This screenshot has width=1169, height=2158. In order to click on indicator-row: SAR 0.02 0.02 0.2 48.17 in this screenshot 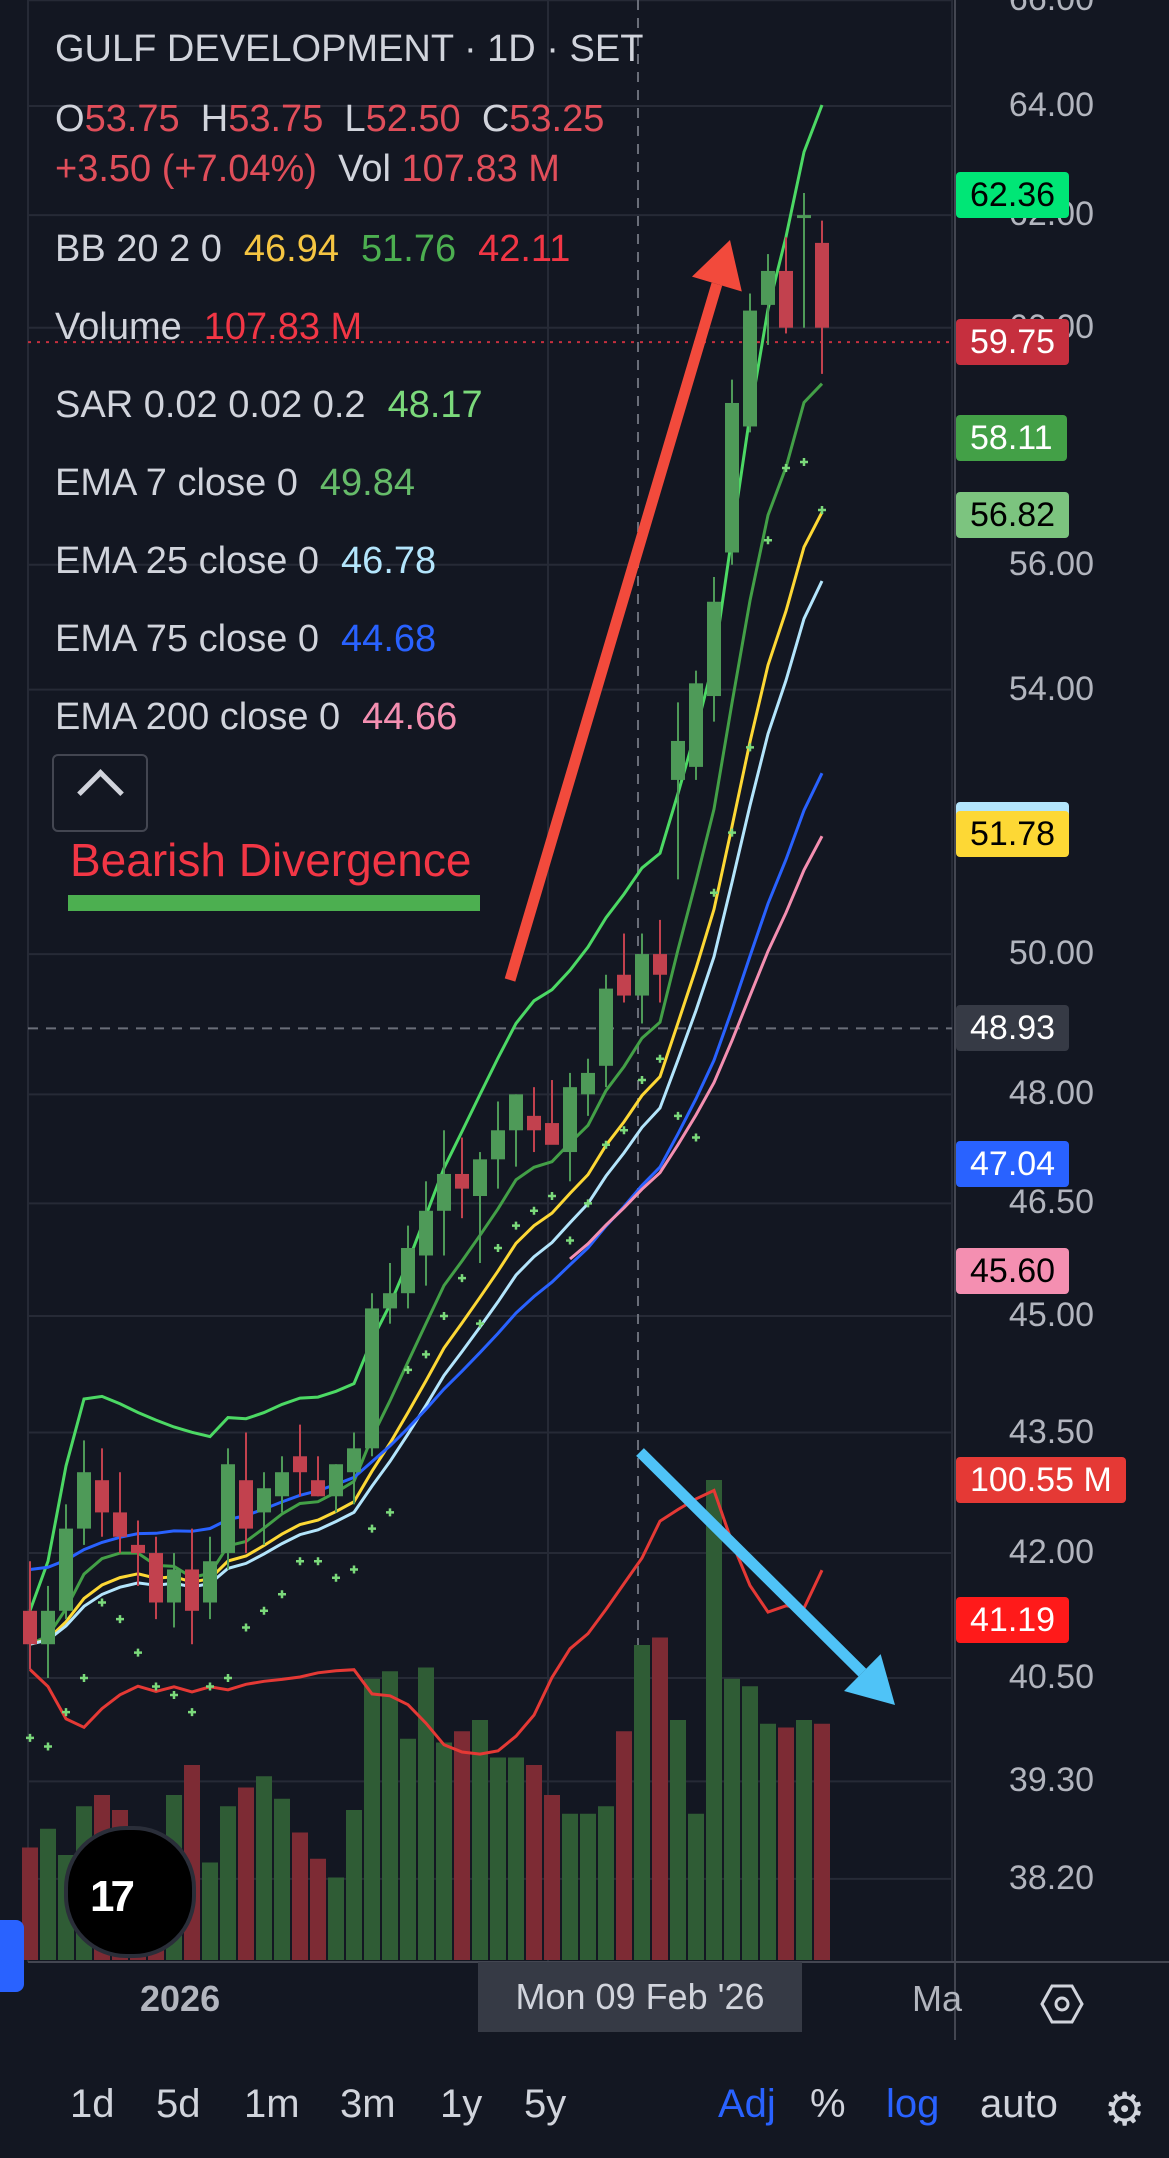, I will do `click(269, 405)`.